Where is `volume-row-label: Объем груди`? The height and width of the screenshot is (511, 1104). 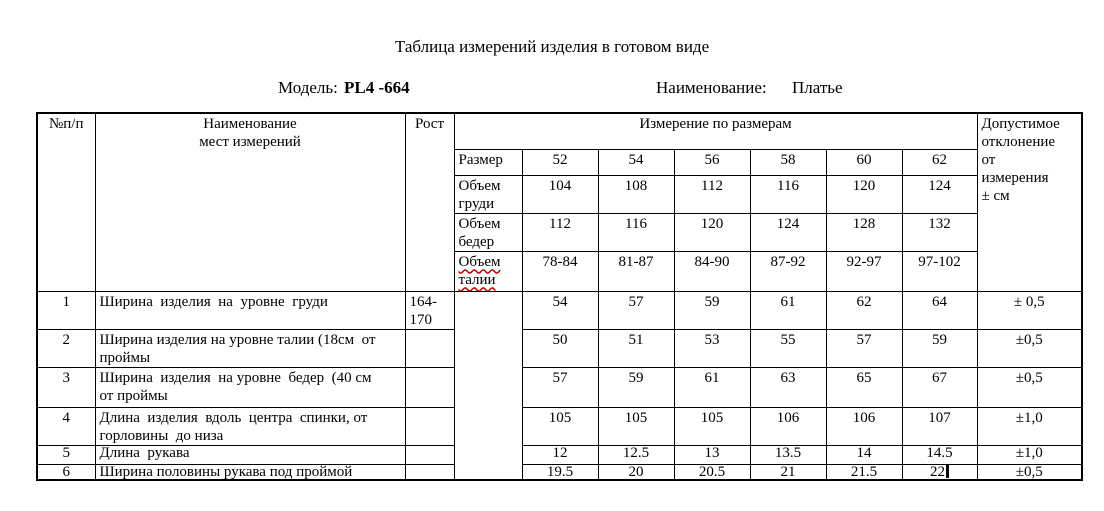
volume-row-label: Объем груди is located at coordinates (488, 194).